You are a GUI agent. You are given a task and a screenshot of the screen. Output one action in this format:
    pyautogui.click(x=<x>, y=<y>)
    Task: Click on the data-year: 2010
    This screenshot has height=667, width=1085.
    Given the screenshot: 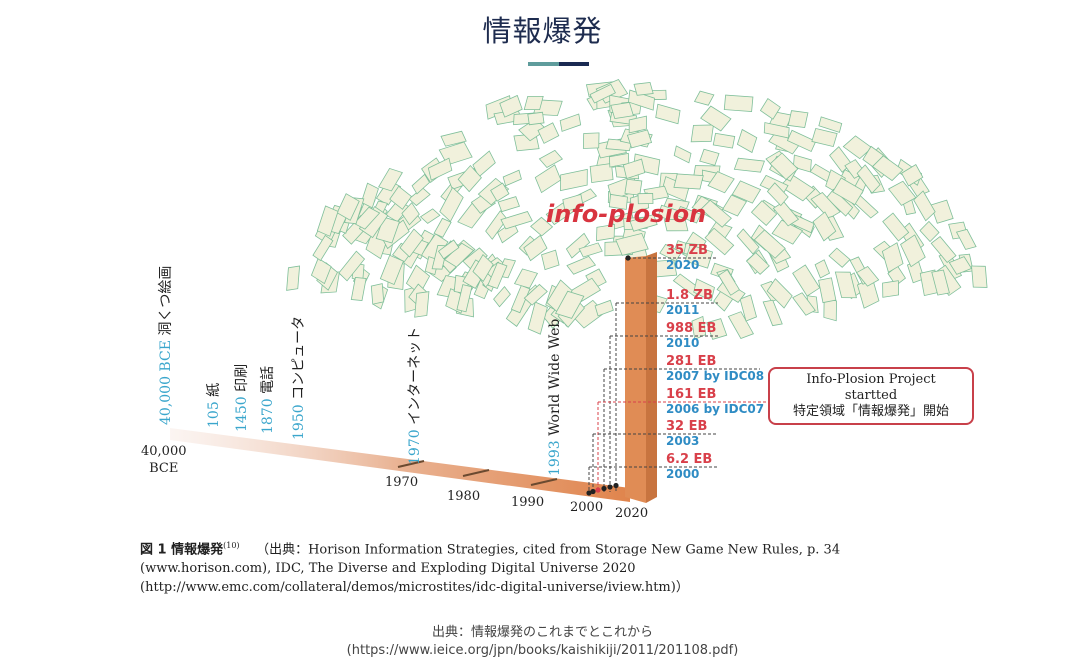 What is the action you would take?
    pyautogui.click(x=683, y=343)
    